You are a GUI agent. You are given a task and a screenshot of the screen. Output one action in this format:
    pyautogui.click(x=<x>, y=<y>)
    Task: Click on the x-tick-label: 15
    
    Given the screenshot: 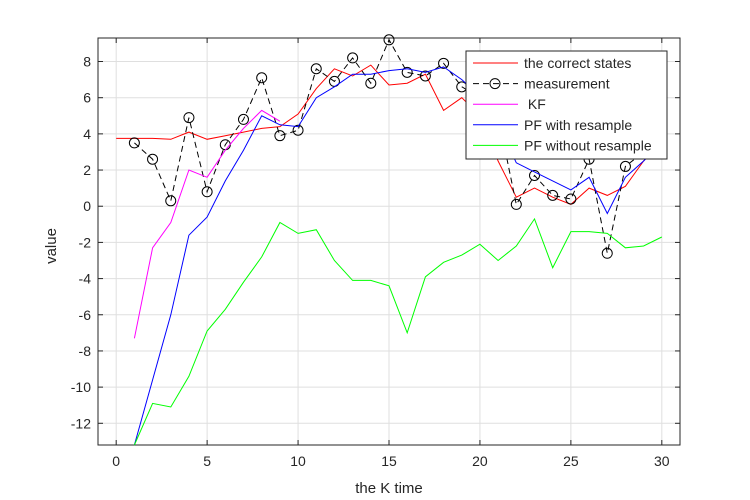 What is the action you would take?
    pyautogui.click(x=389, y=461)
    